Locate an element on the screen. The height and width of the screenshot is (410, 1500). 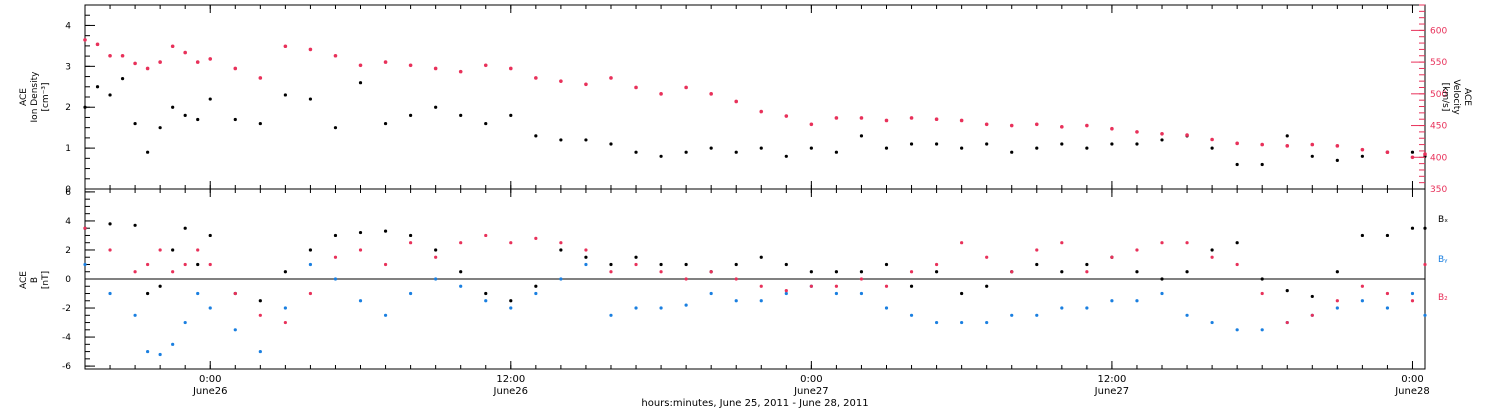
velocity-ytick-label: 350 is located at coordinates (1438, 190).